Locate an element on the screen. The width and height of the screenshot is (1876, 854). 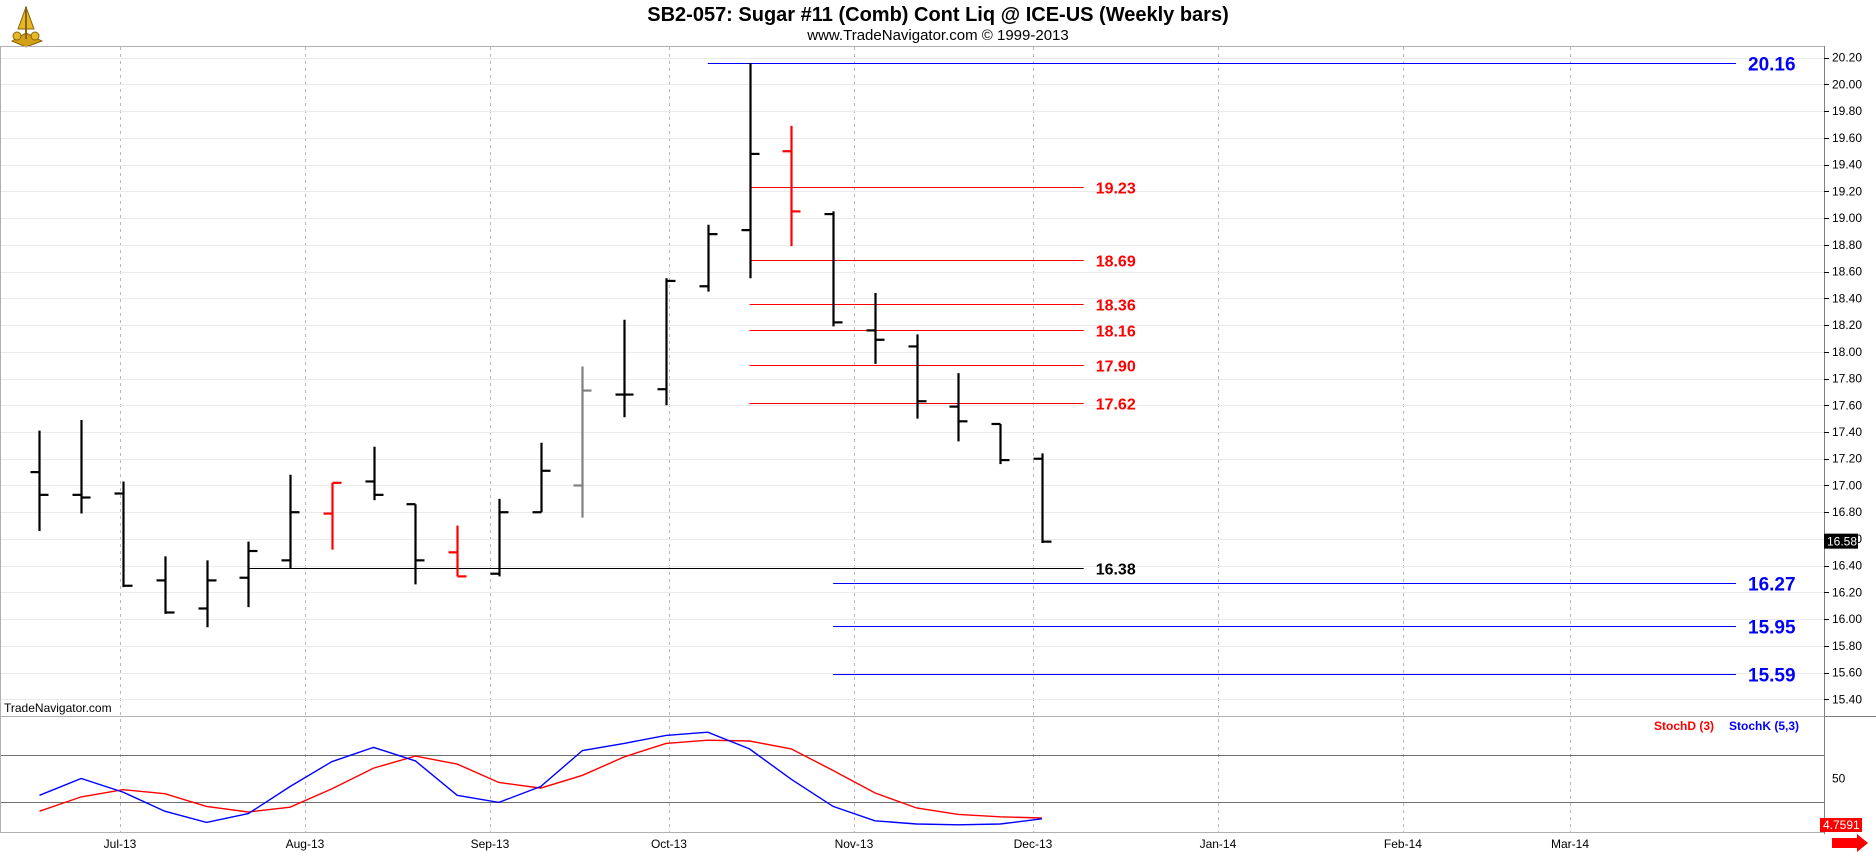
x-tick-label: Jul-13 is located at coordinates (120, 844).